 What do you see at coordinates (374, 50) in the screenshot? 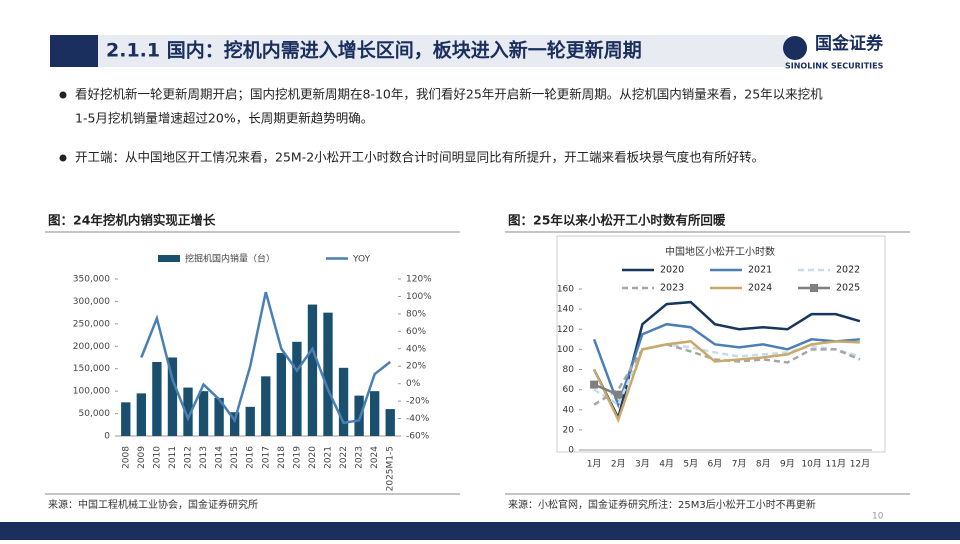
I see `slide-title: 2.1.1 国内：挖机内需进入增长区间，板块进入新一轮更新周期` at bounding box center [374, 50].